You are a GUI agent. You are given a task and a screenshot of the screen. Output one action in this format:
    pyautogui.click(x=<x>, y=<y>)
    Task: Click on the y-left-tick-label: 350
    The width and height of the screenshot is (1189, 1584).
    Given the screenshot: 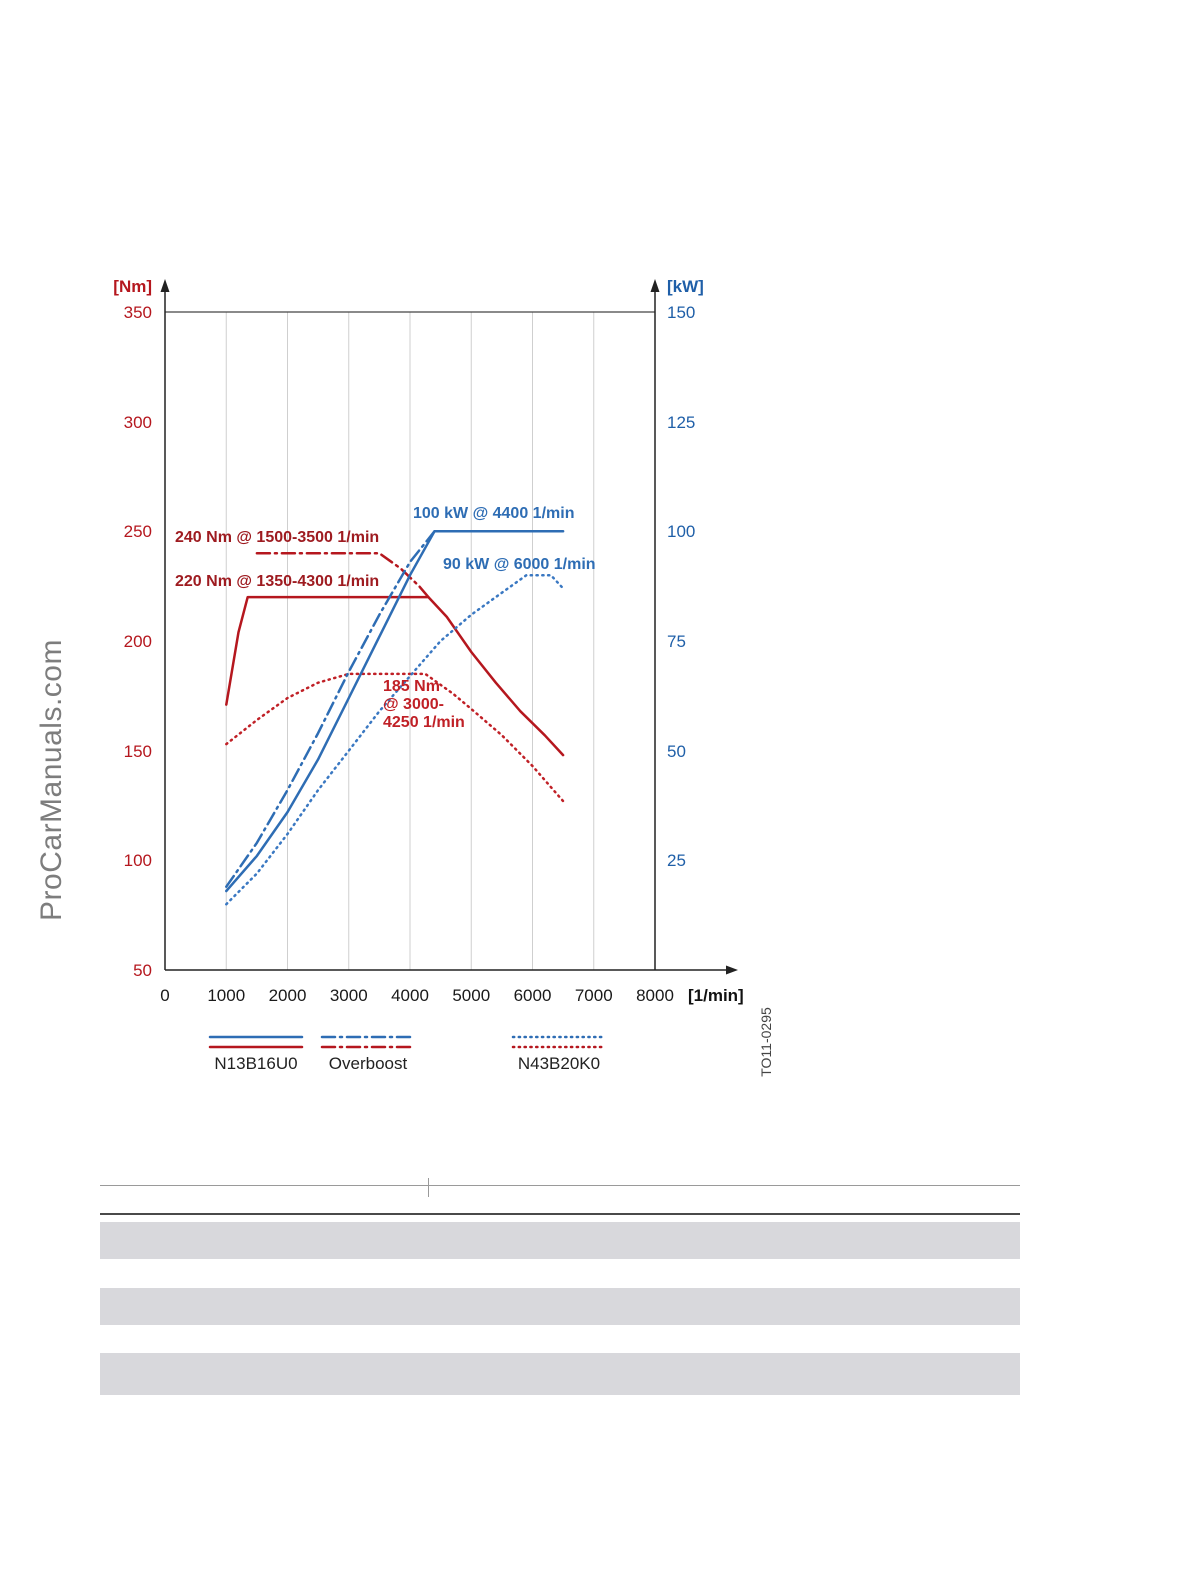 What is the action you would take?
    pyautogui.click(x=137, y=312)
    